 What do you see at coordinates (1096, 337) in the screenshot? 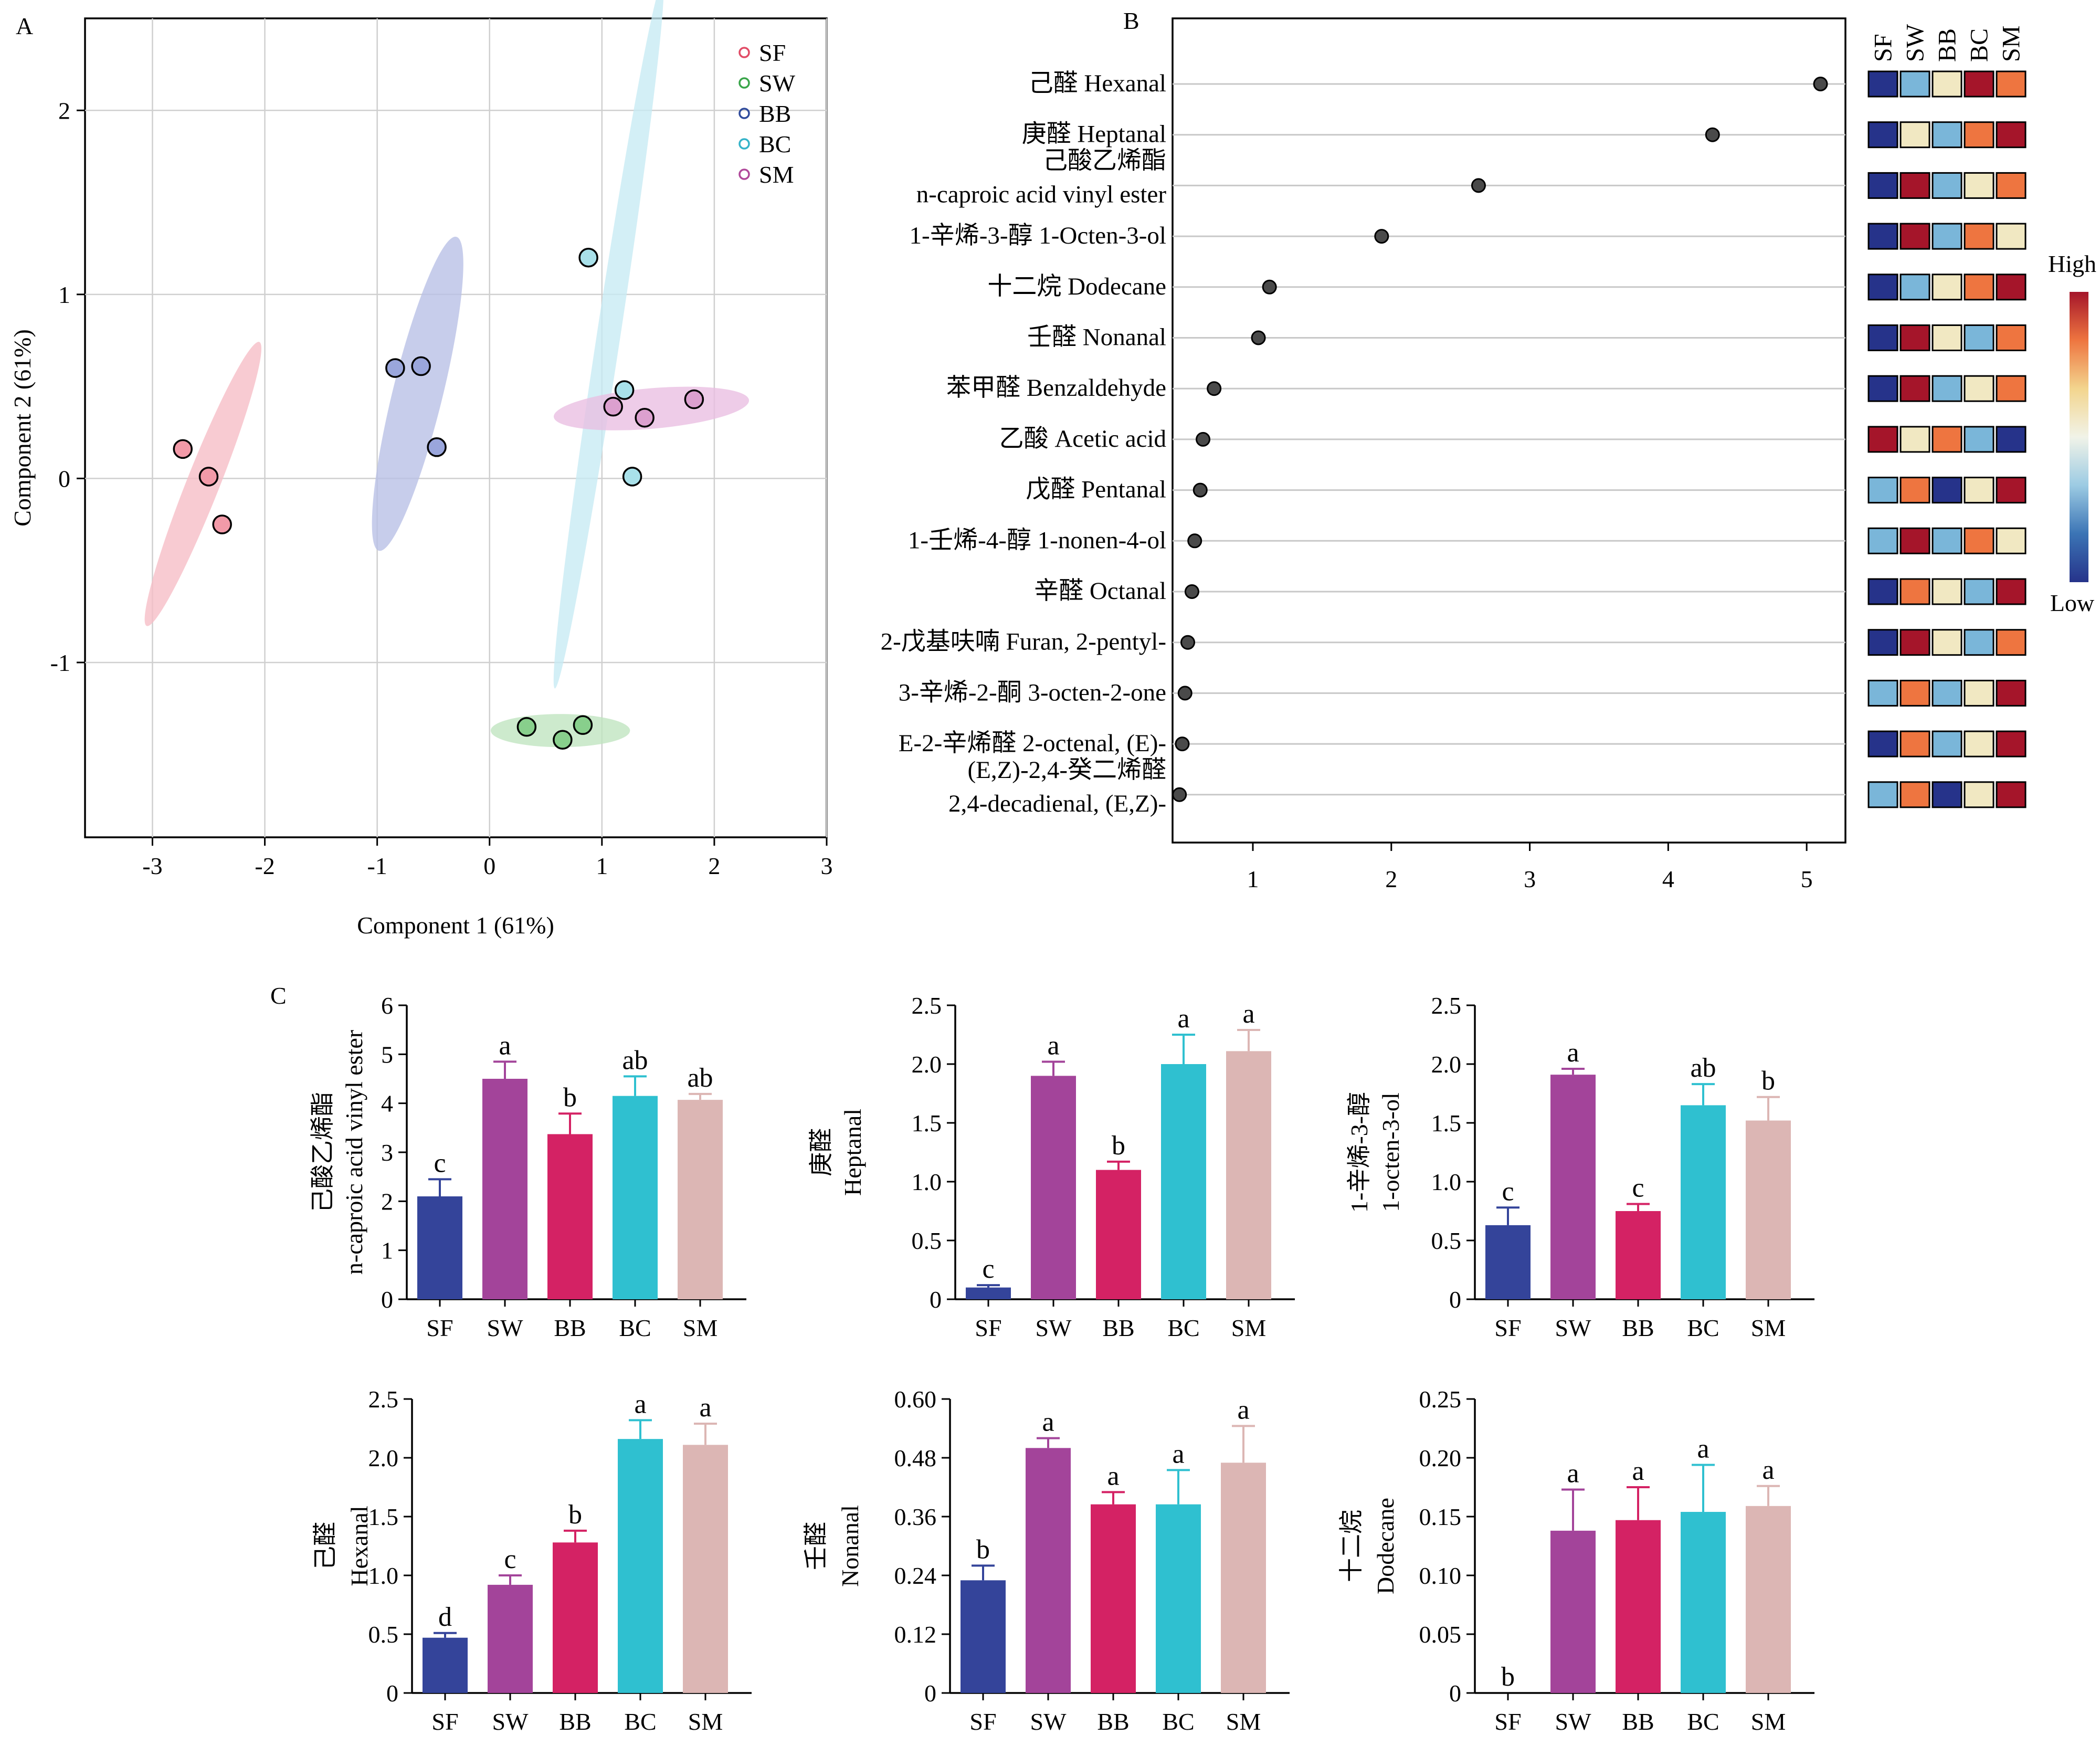
I see `compound-label: 壬醛 Nonanal` at bounding box center [1096, 337].